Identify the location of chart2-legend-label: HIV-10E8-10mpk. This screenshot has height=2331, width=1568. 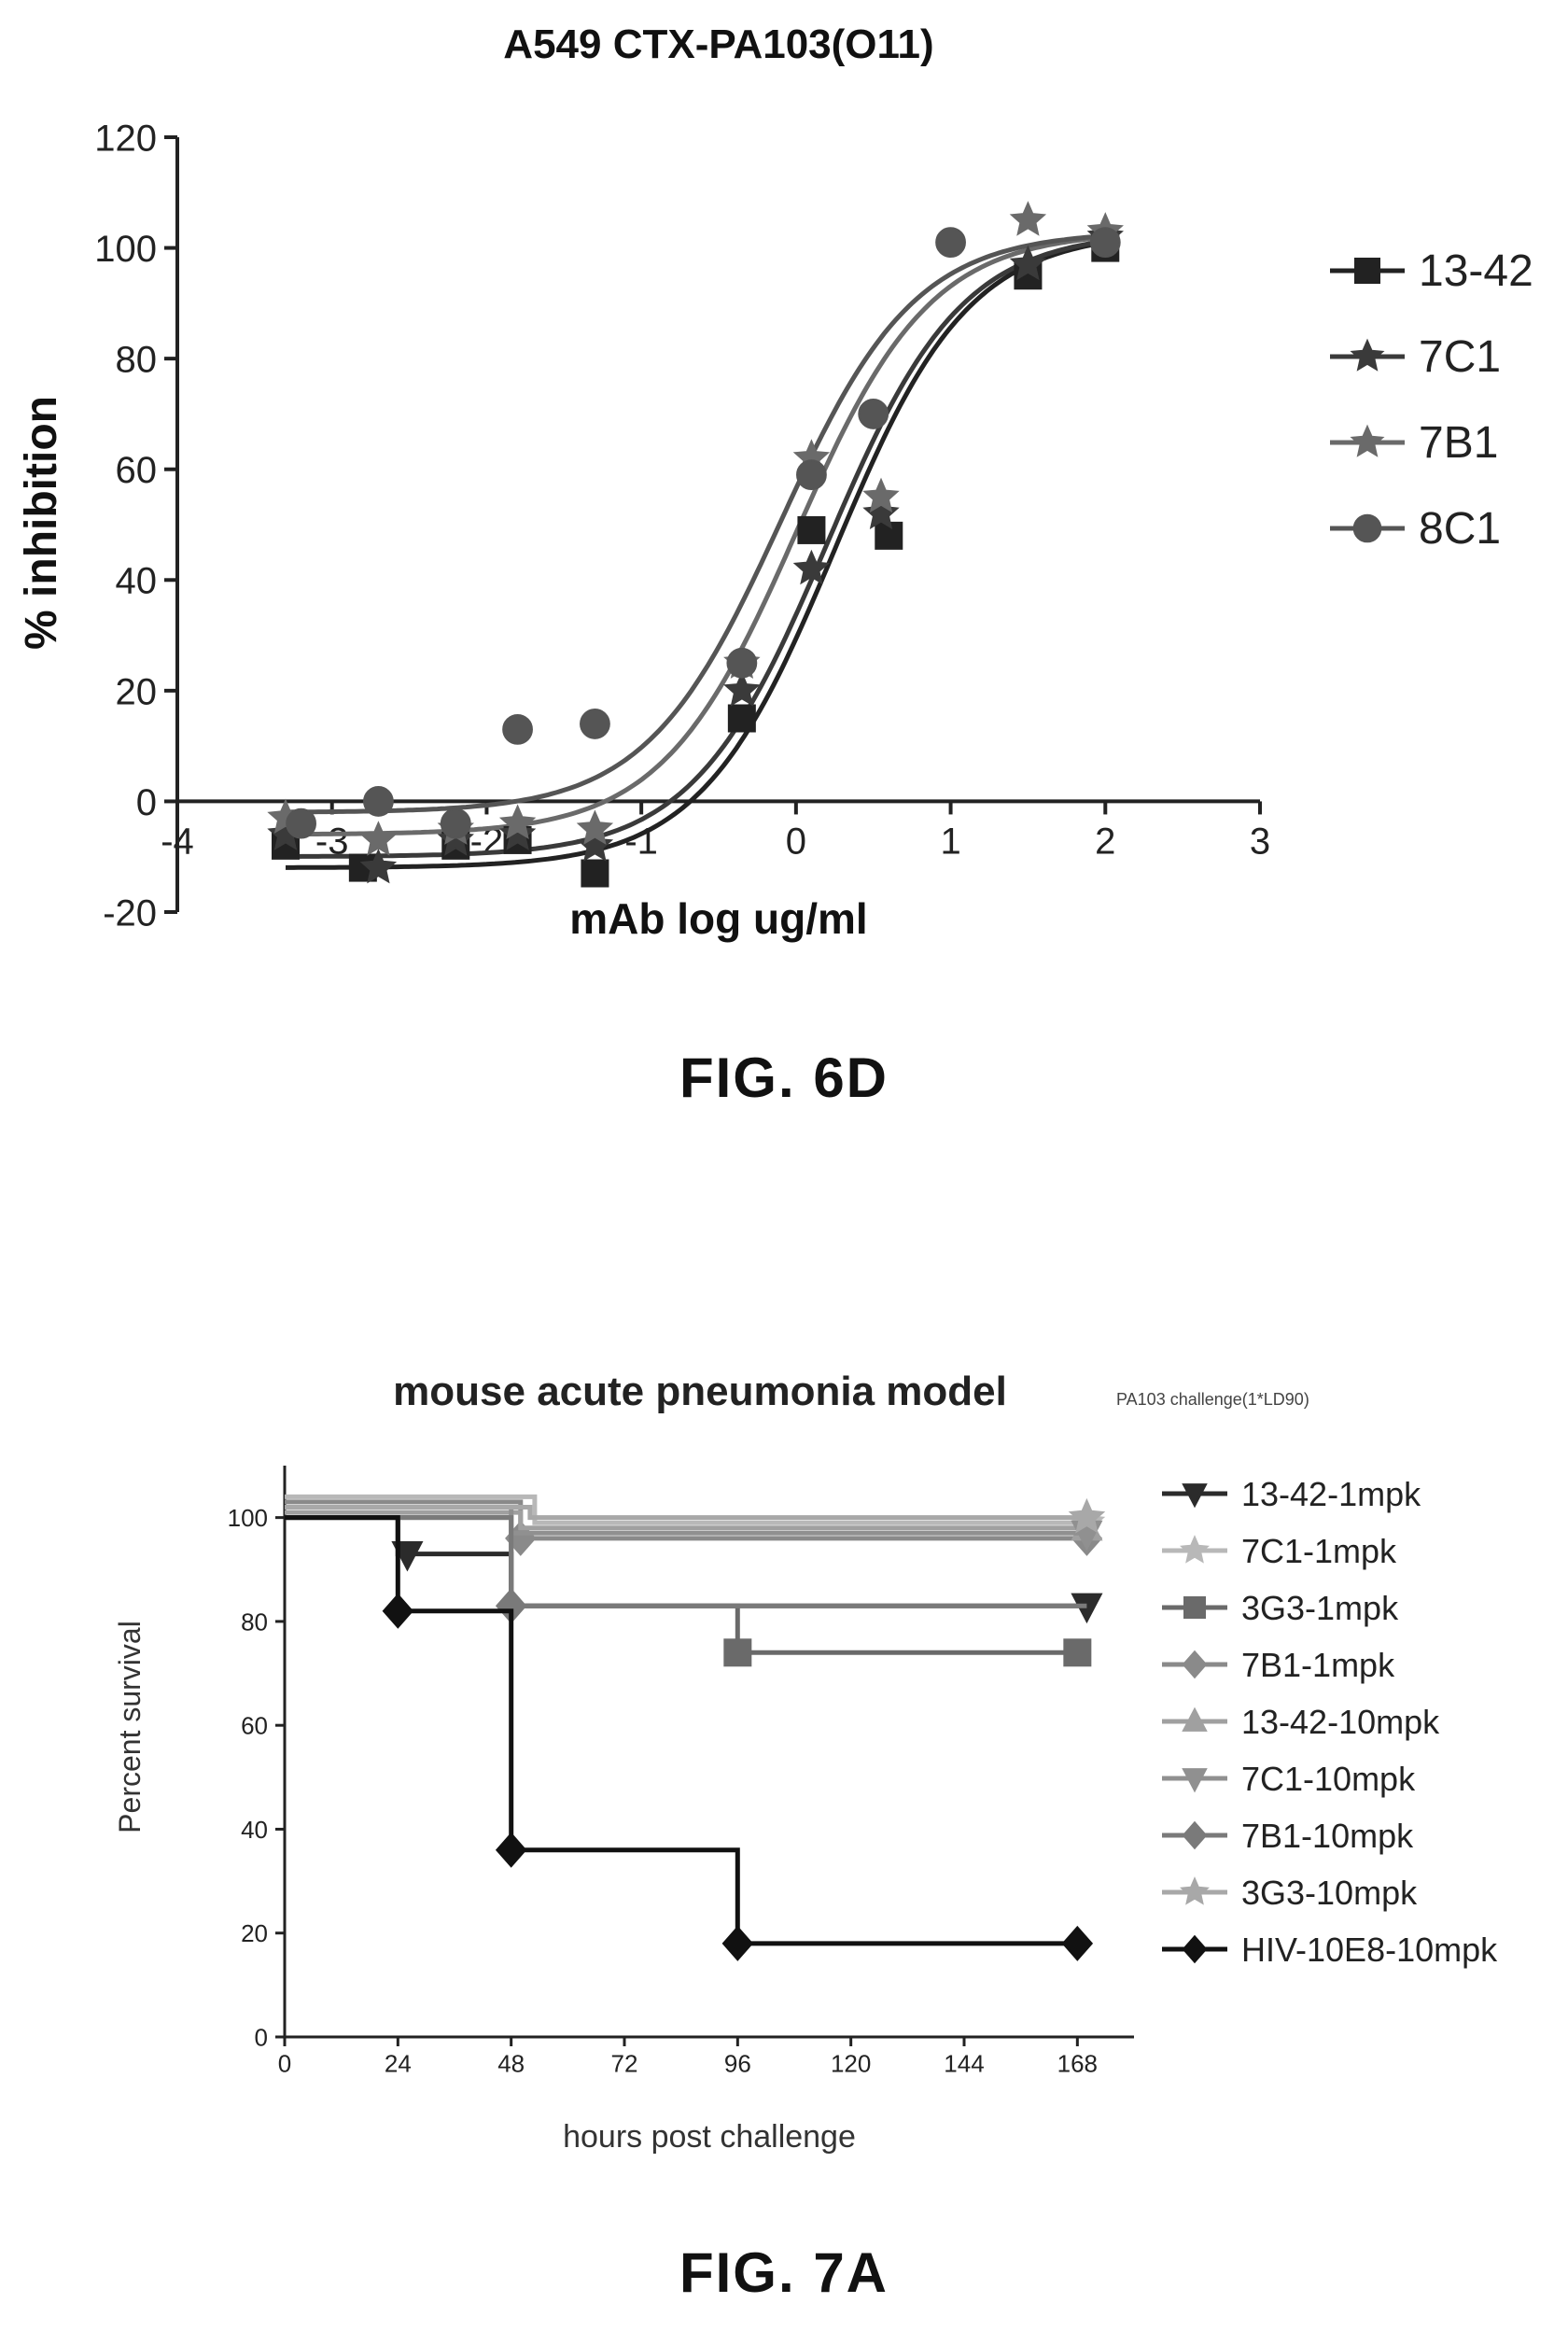
(1369, 1950).